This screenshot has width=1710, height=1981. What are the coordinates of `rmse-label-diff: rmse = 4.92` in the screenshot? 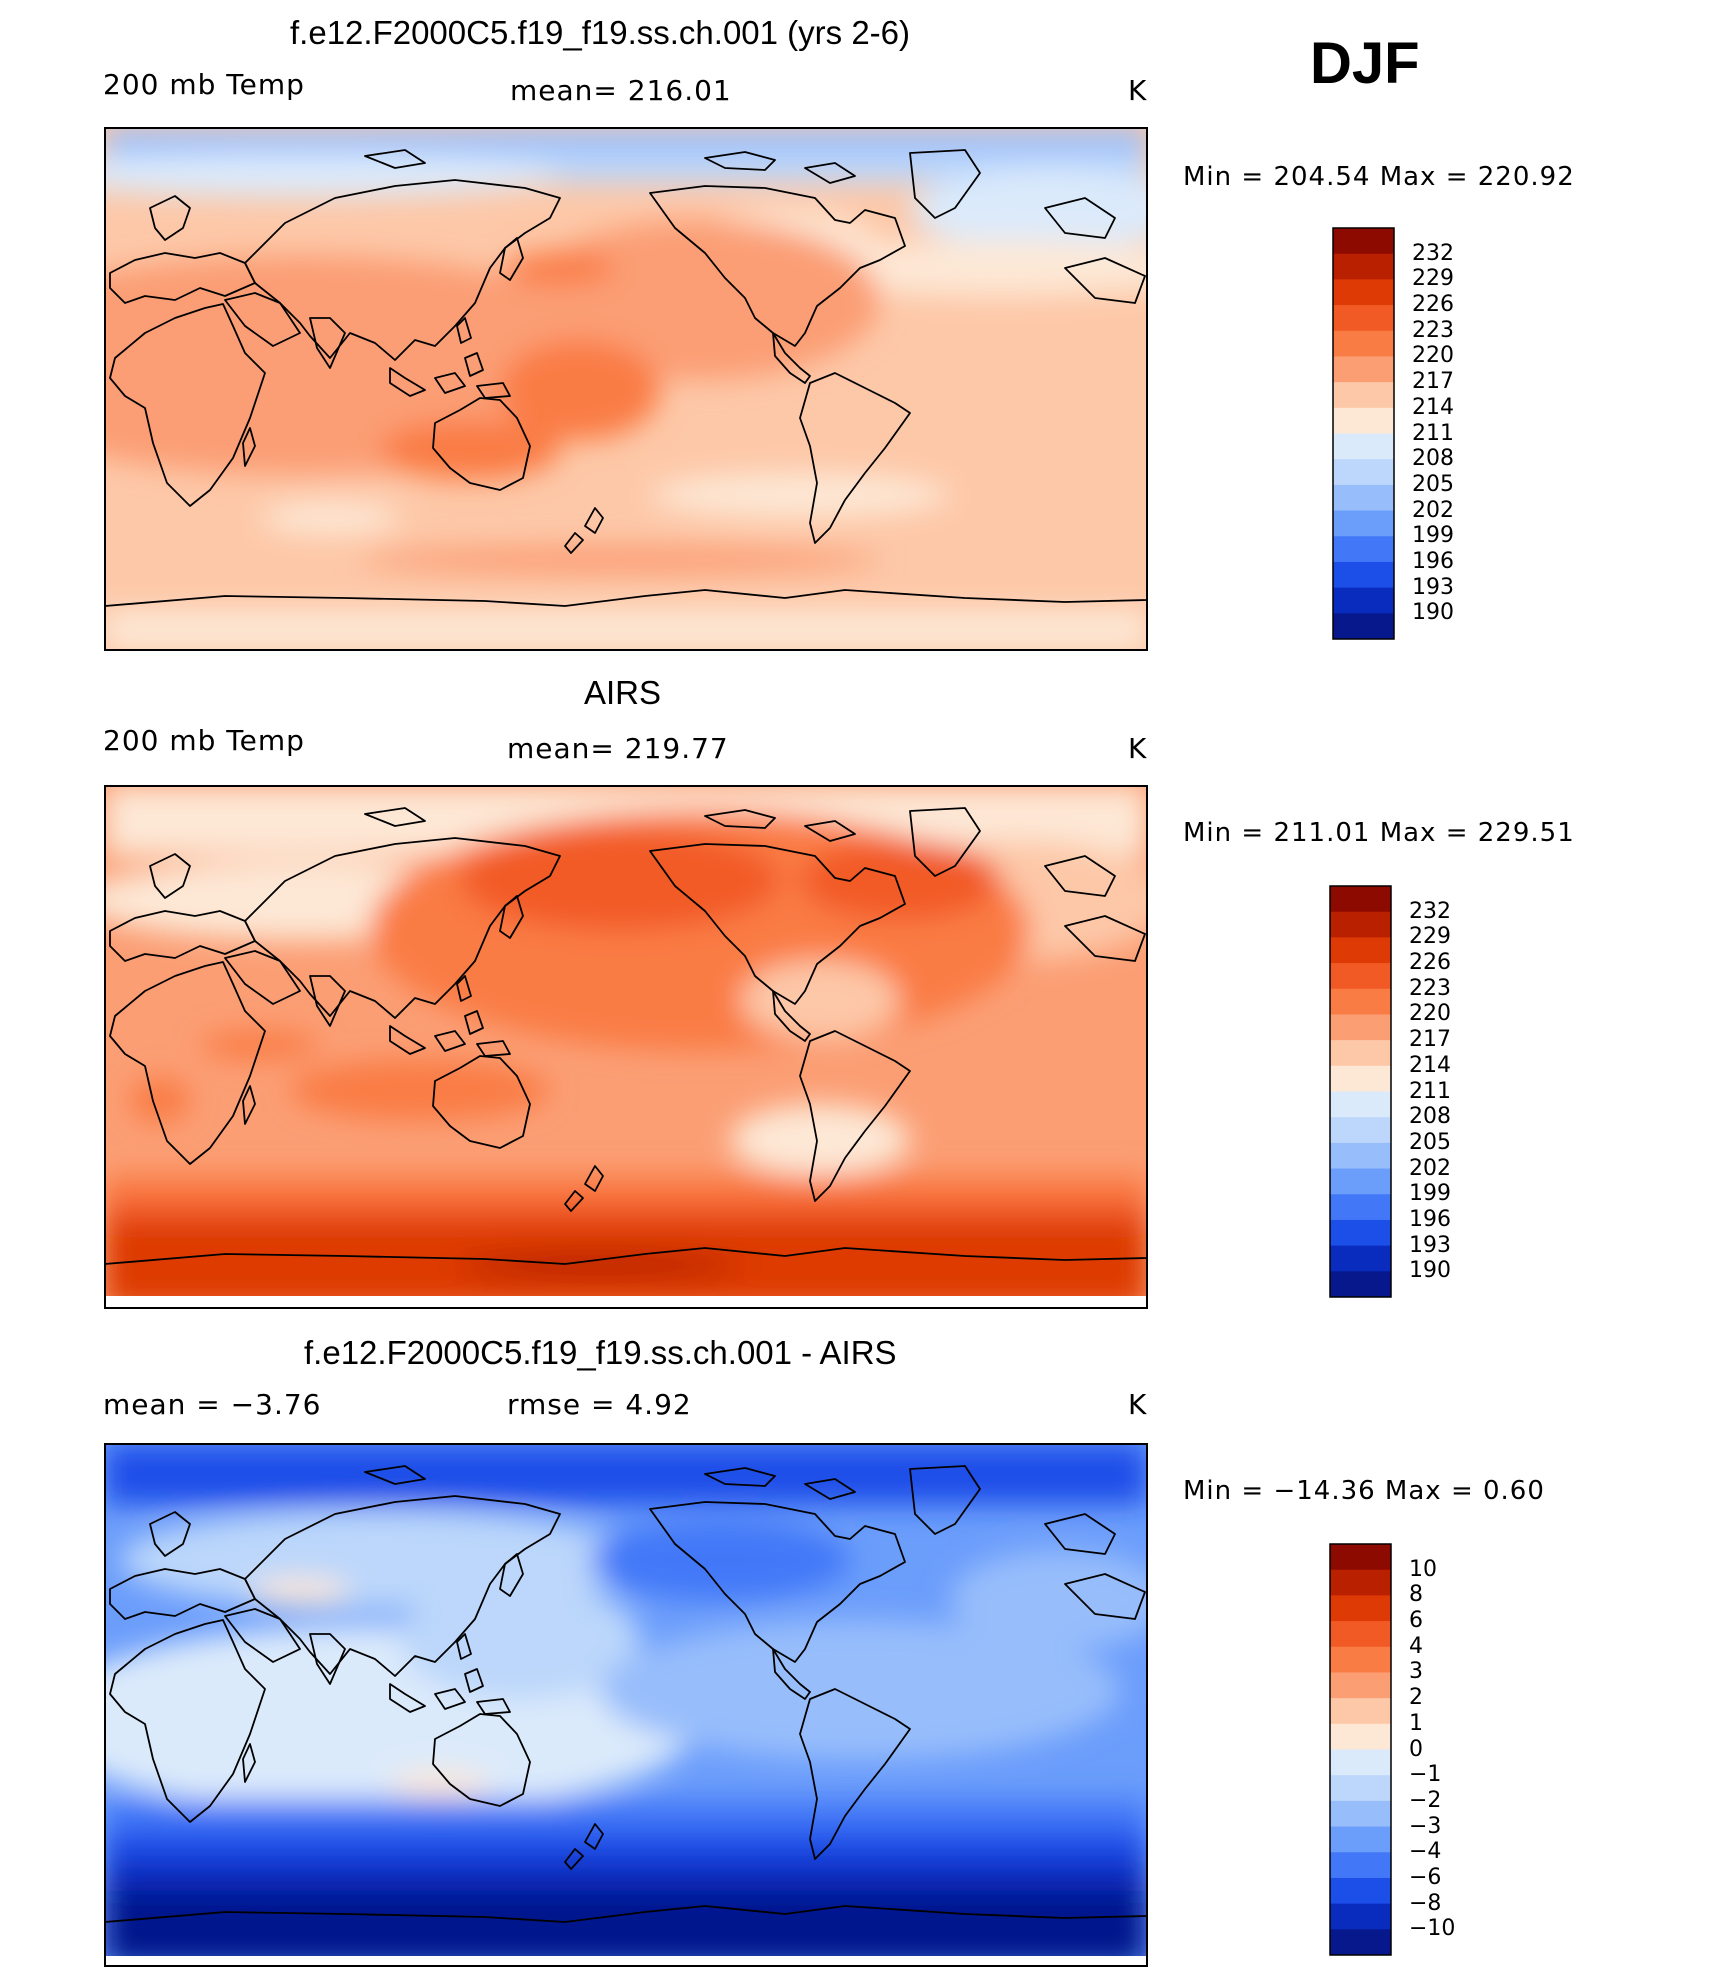 It's located at (599, 1404).